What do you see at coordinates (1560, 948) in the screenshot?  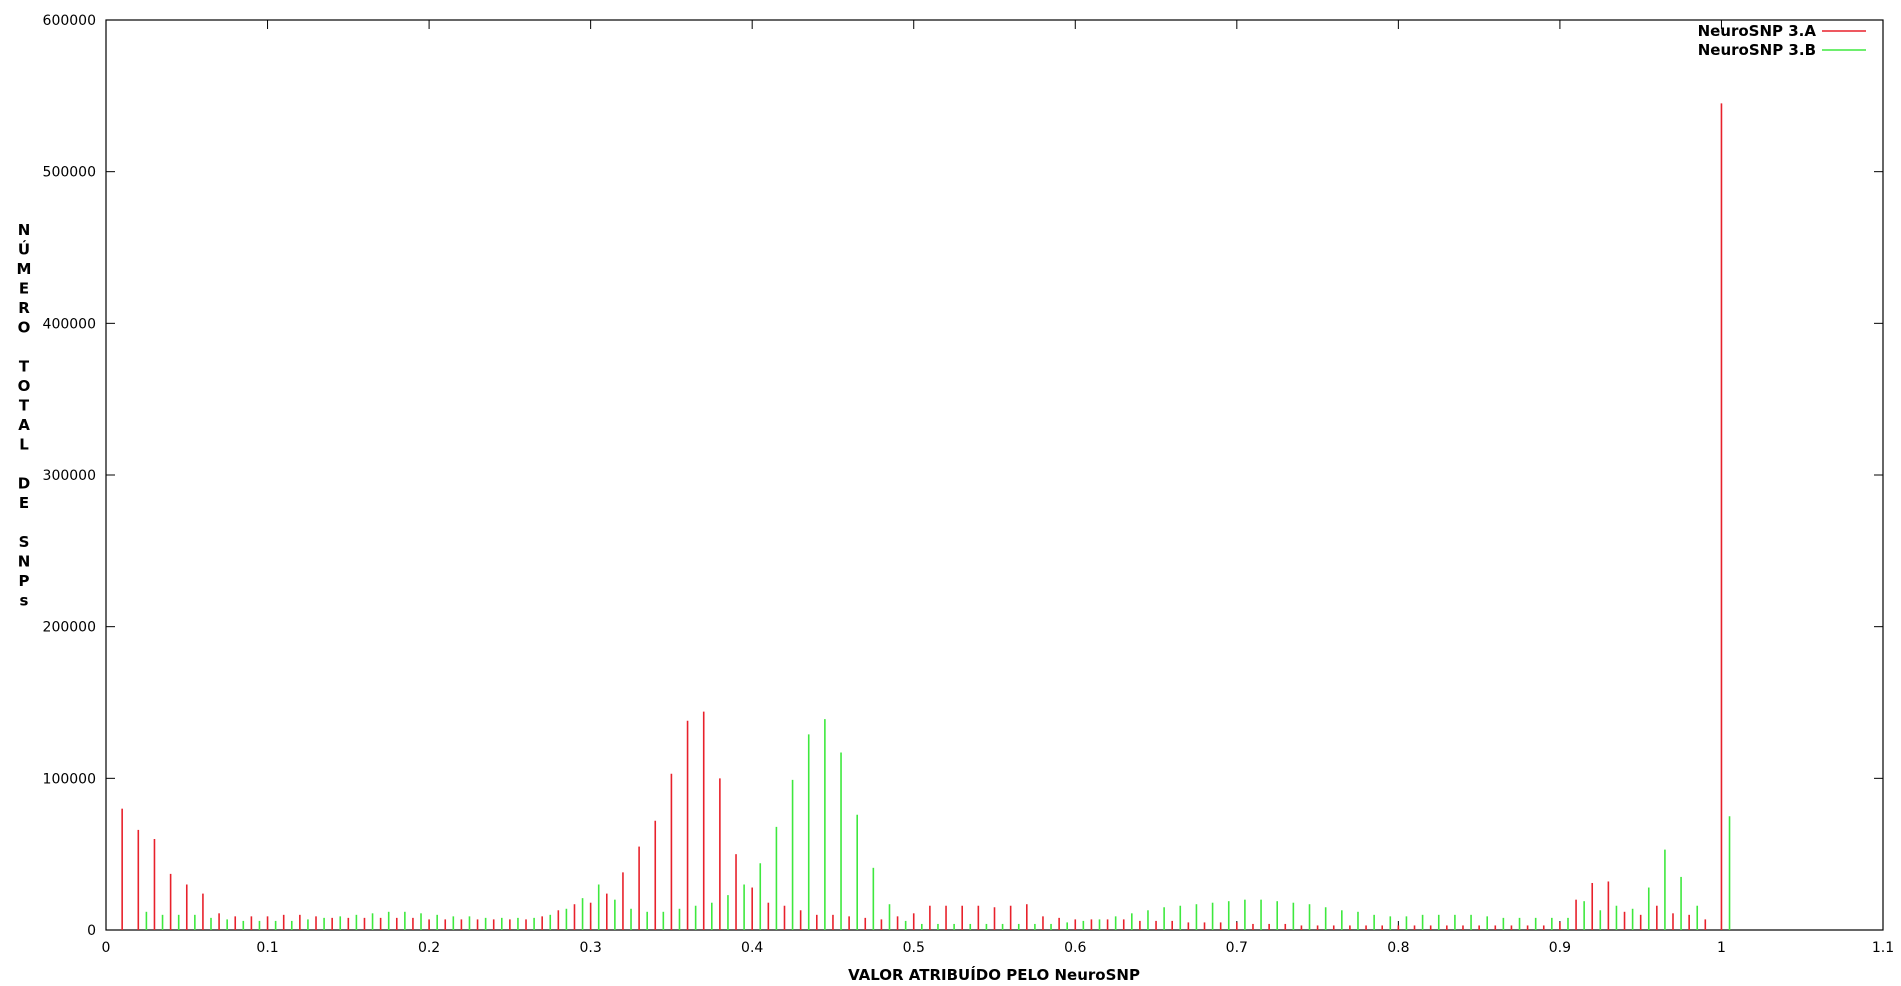 I see `x-tick-label: 0.9` at bounding box center [1560, 948].